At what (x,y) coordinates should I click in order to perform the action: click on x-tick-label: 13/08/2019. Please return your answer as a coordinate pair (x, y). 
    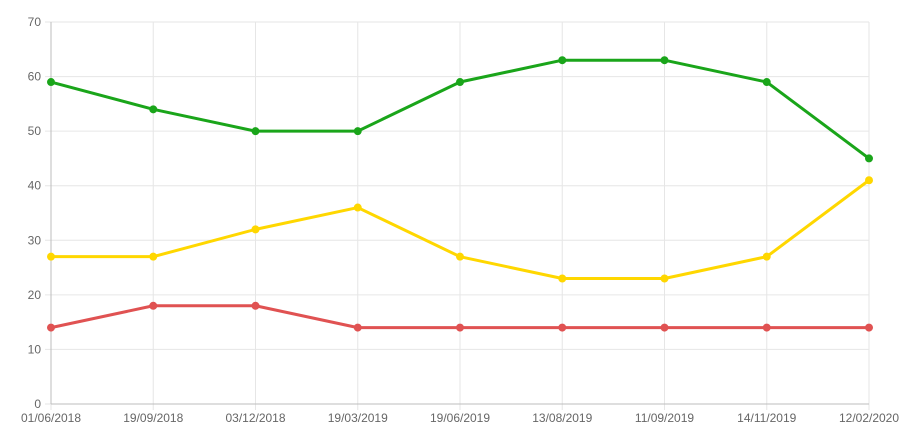
    Looking at the image, I should click on (562, 418).